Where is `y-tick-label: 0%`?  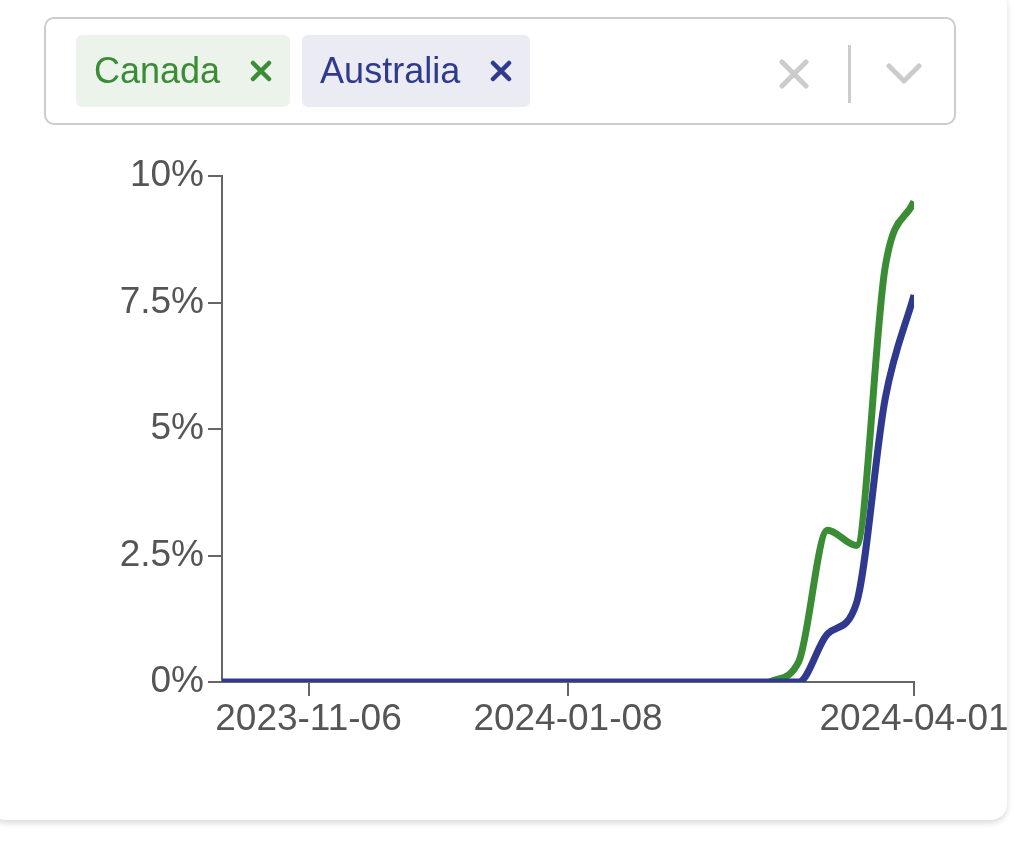 y-tick-label: 0% is located at coordinates (177, 680).